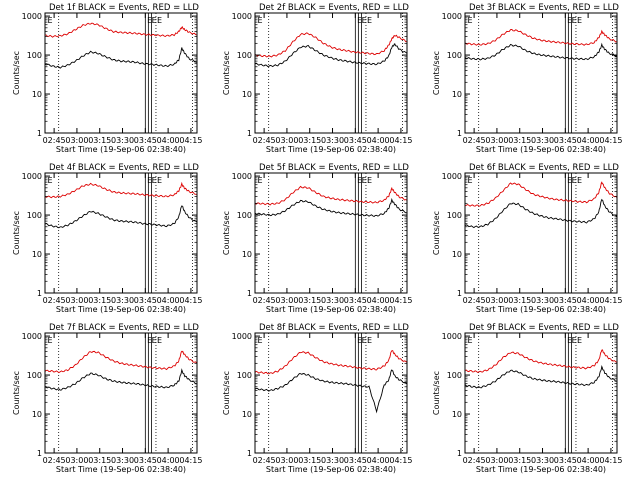  Describe the element at coordinates (334, 168) in the screenshot. I see `panel-title: Det 5f BLACK = Events, RED = LLD` at that location.